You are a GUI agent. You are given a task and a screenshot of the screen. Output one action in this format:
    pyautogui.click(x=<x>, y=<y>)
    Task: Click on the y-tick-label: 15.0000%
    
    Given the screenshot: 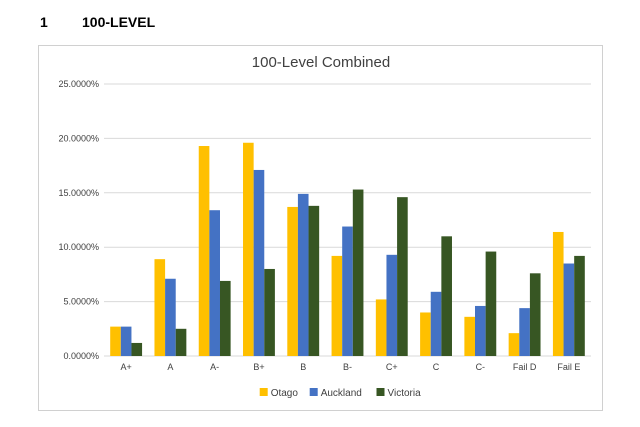 What is the action you would take?
    pyautogui.click(x=78, y=193)
    